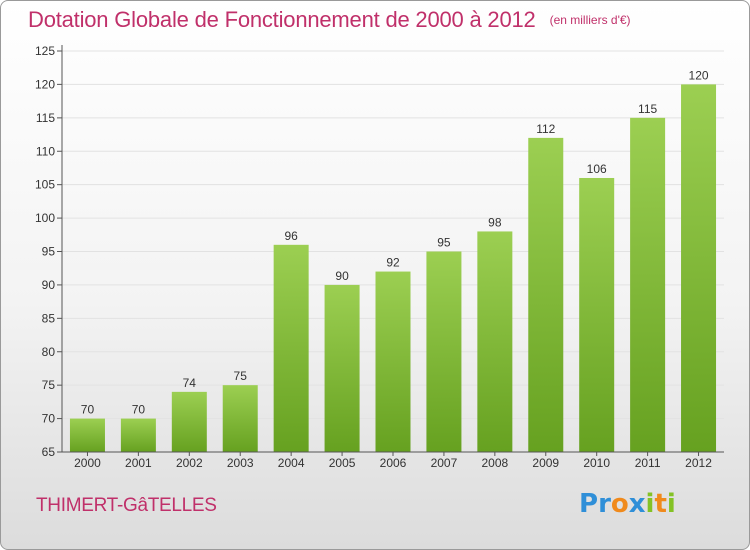  What do you see at coordinates (699, 75) in the screenshot?
I see `bar-value-label: 120` at bounding box center [699, 75].